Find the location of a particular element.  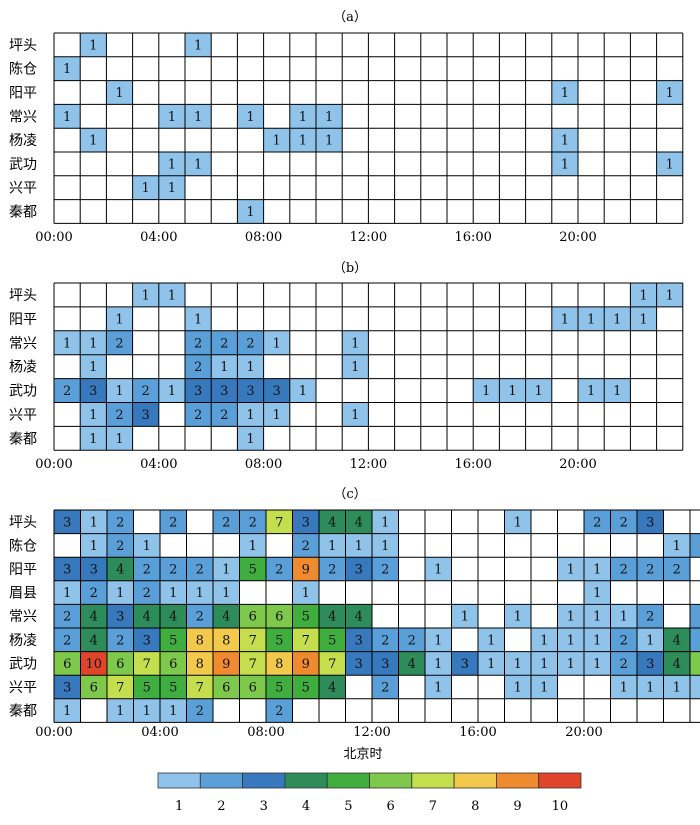

cell-value-label: 9 is located at coordinates (306, 664).